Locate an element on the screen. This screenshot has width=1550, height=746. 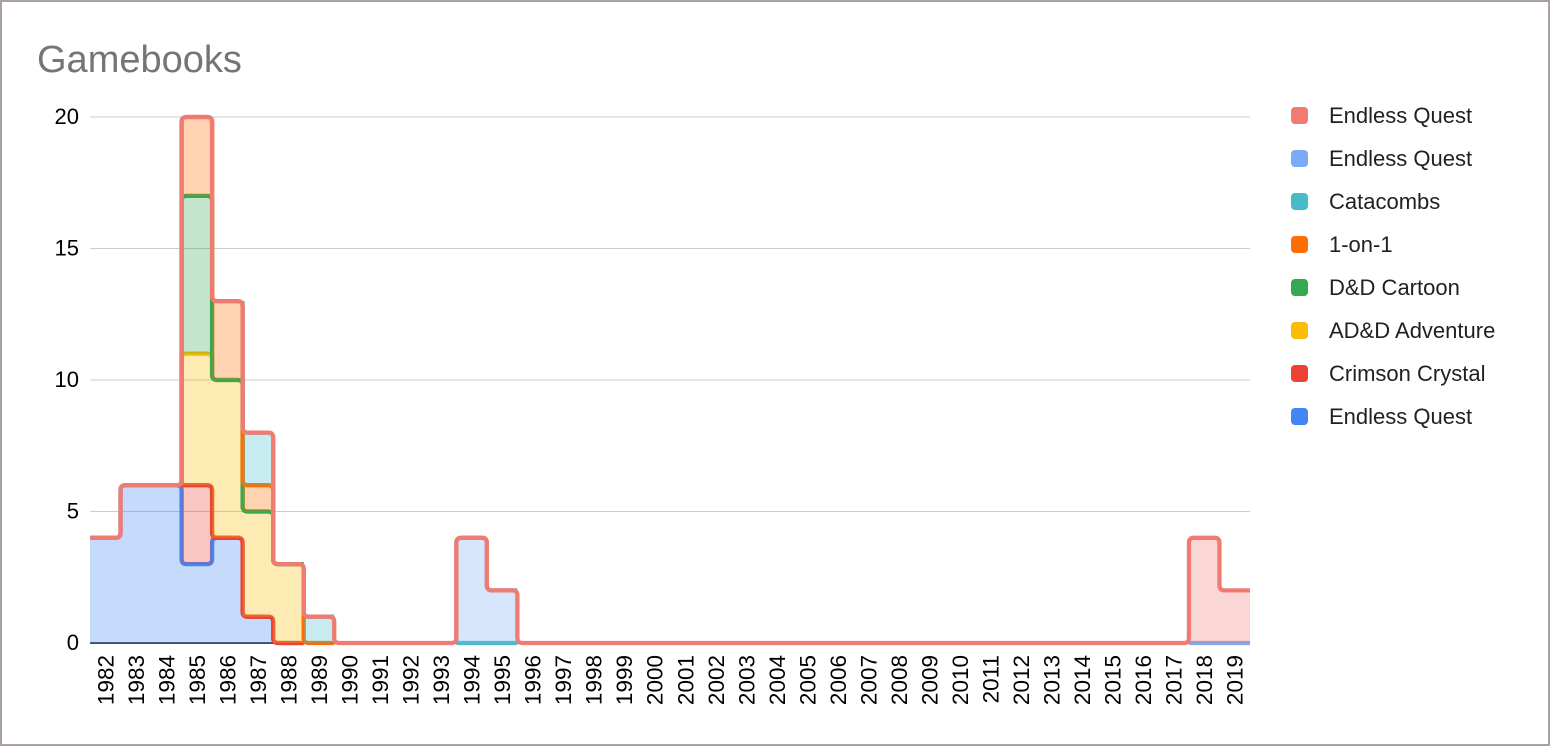
x-axis-label: 1989 is located at coordinates (319, 680).